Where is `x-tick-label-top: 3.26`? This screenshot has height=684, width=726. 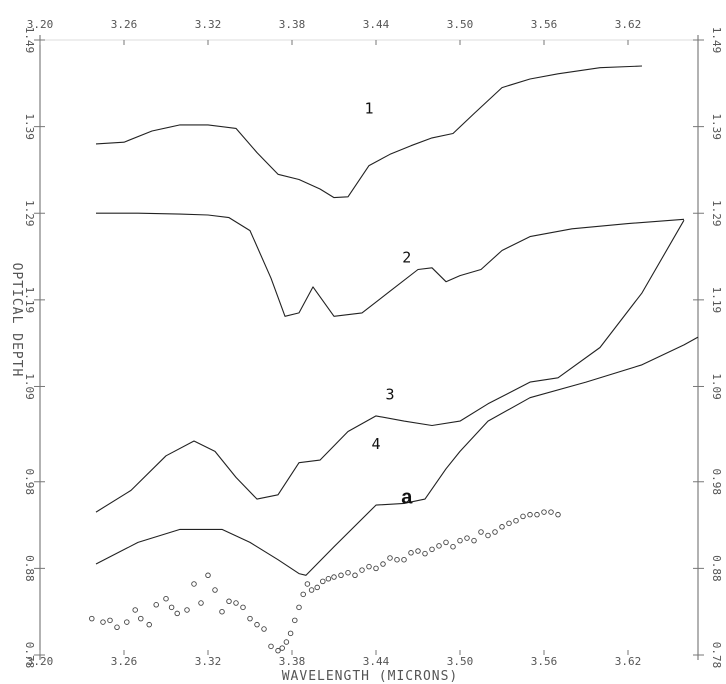 x-tick-label-top: 3.26 is located at coordinates (124, 24).